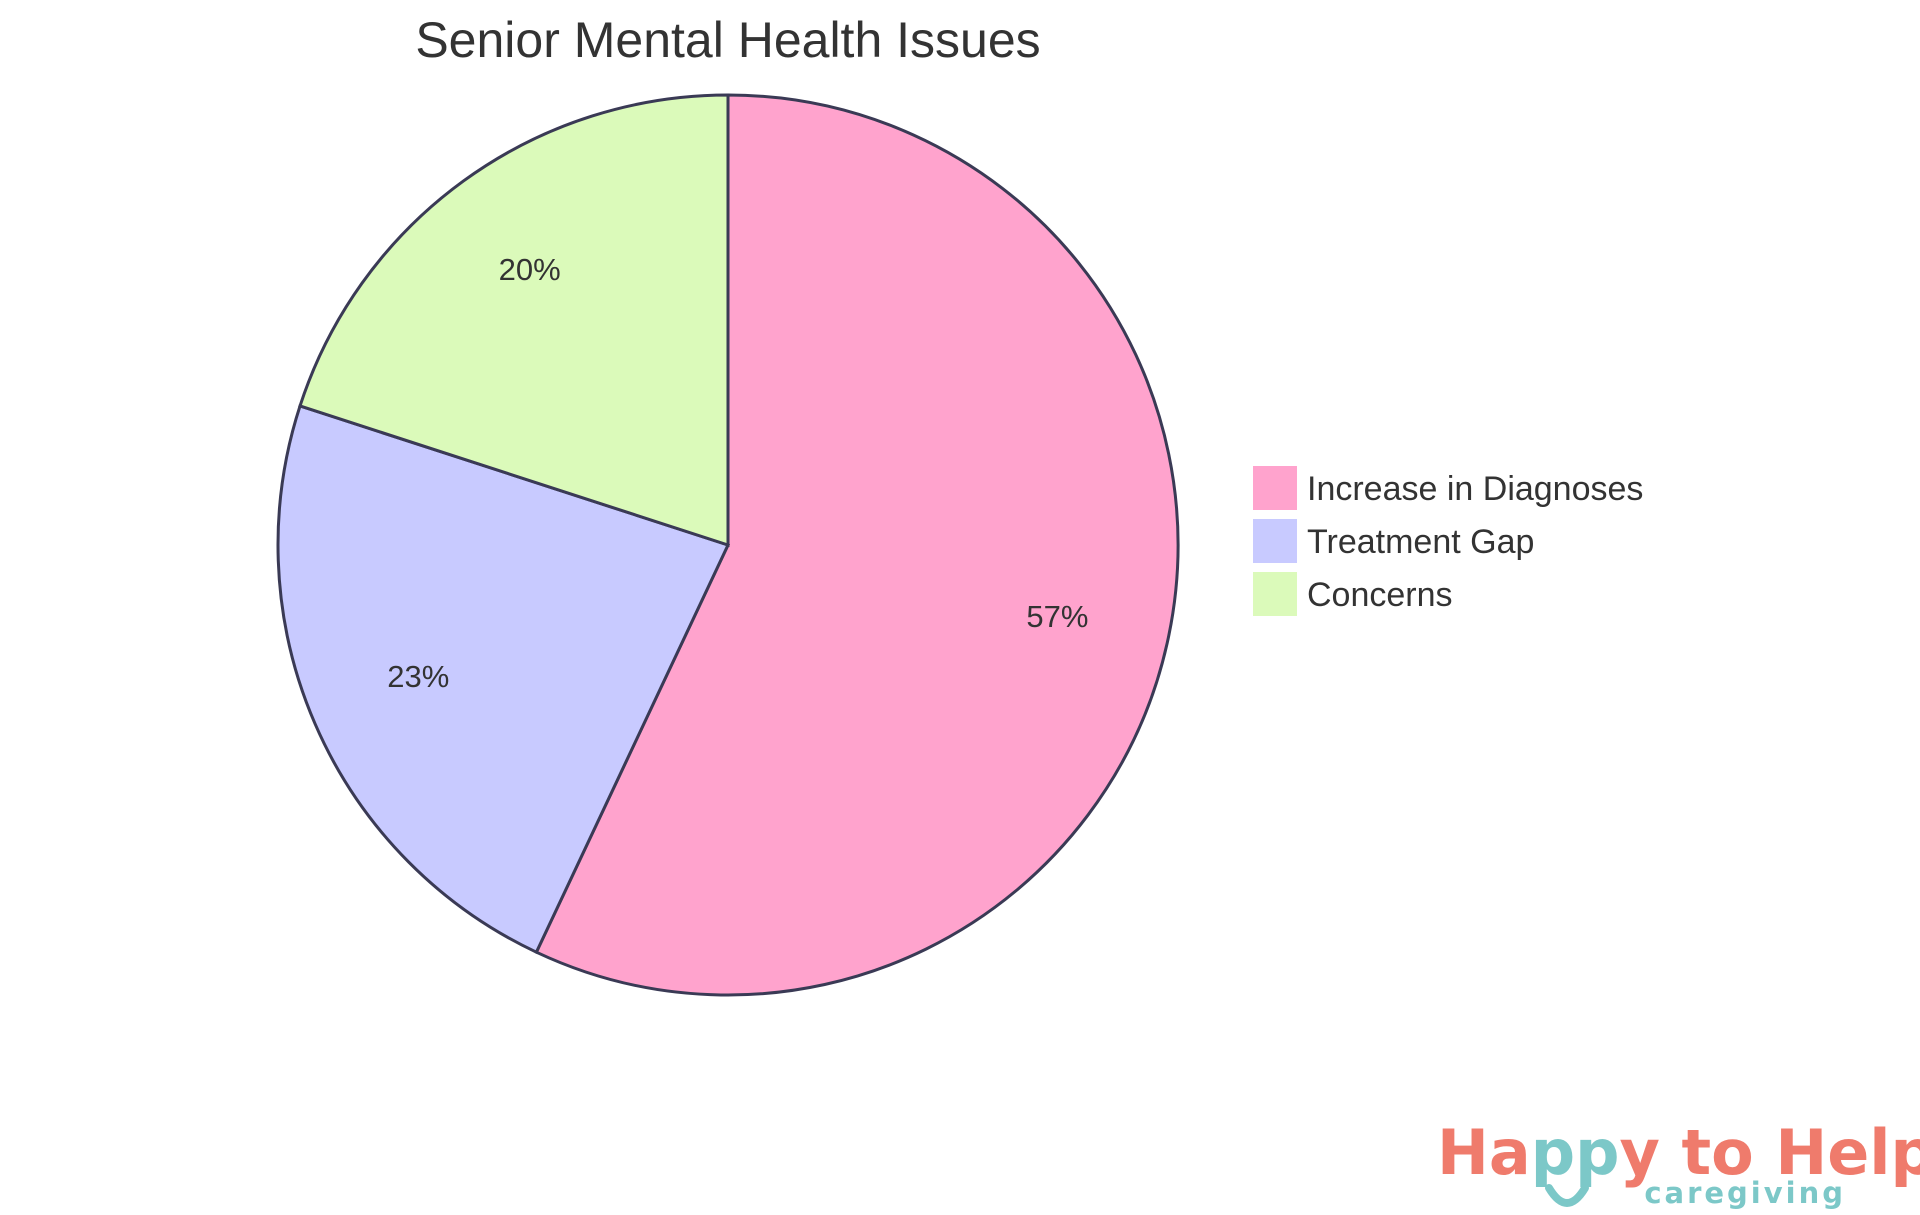  Describe the element at coordinates (1420, 542) in the screenshot. I see `legend-label: Treatment Gap` at that location.